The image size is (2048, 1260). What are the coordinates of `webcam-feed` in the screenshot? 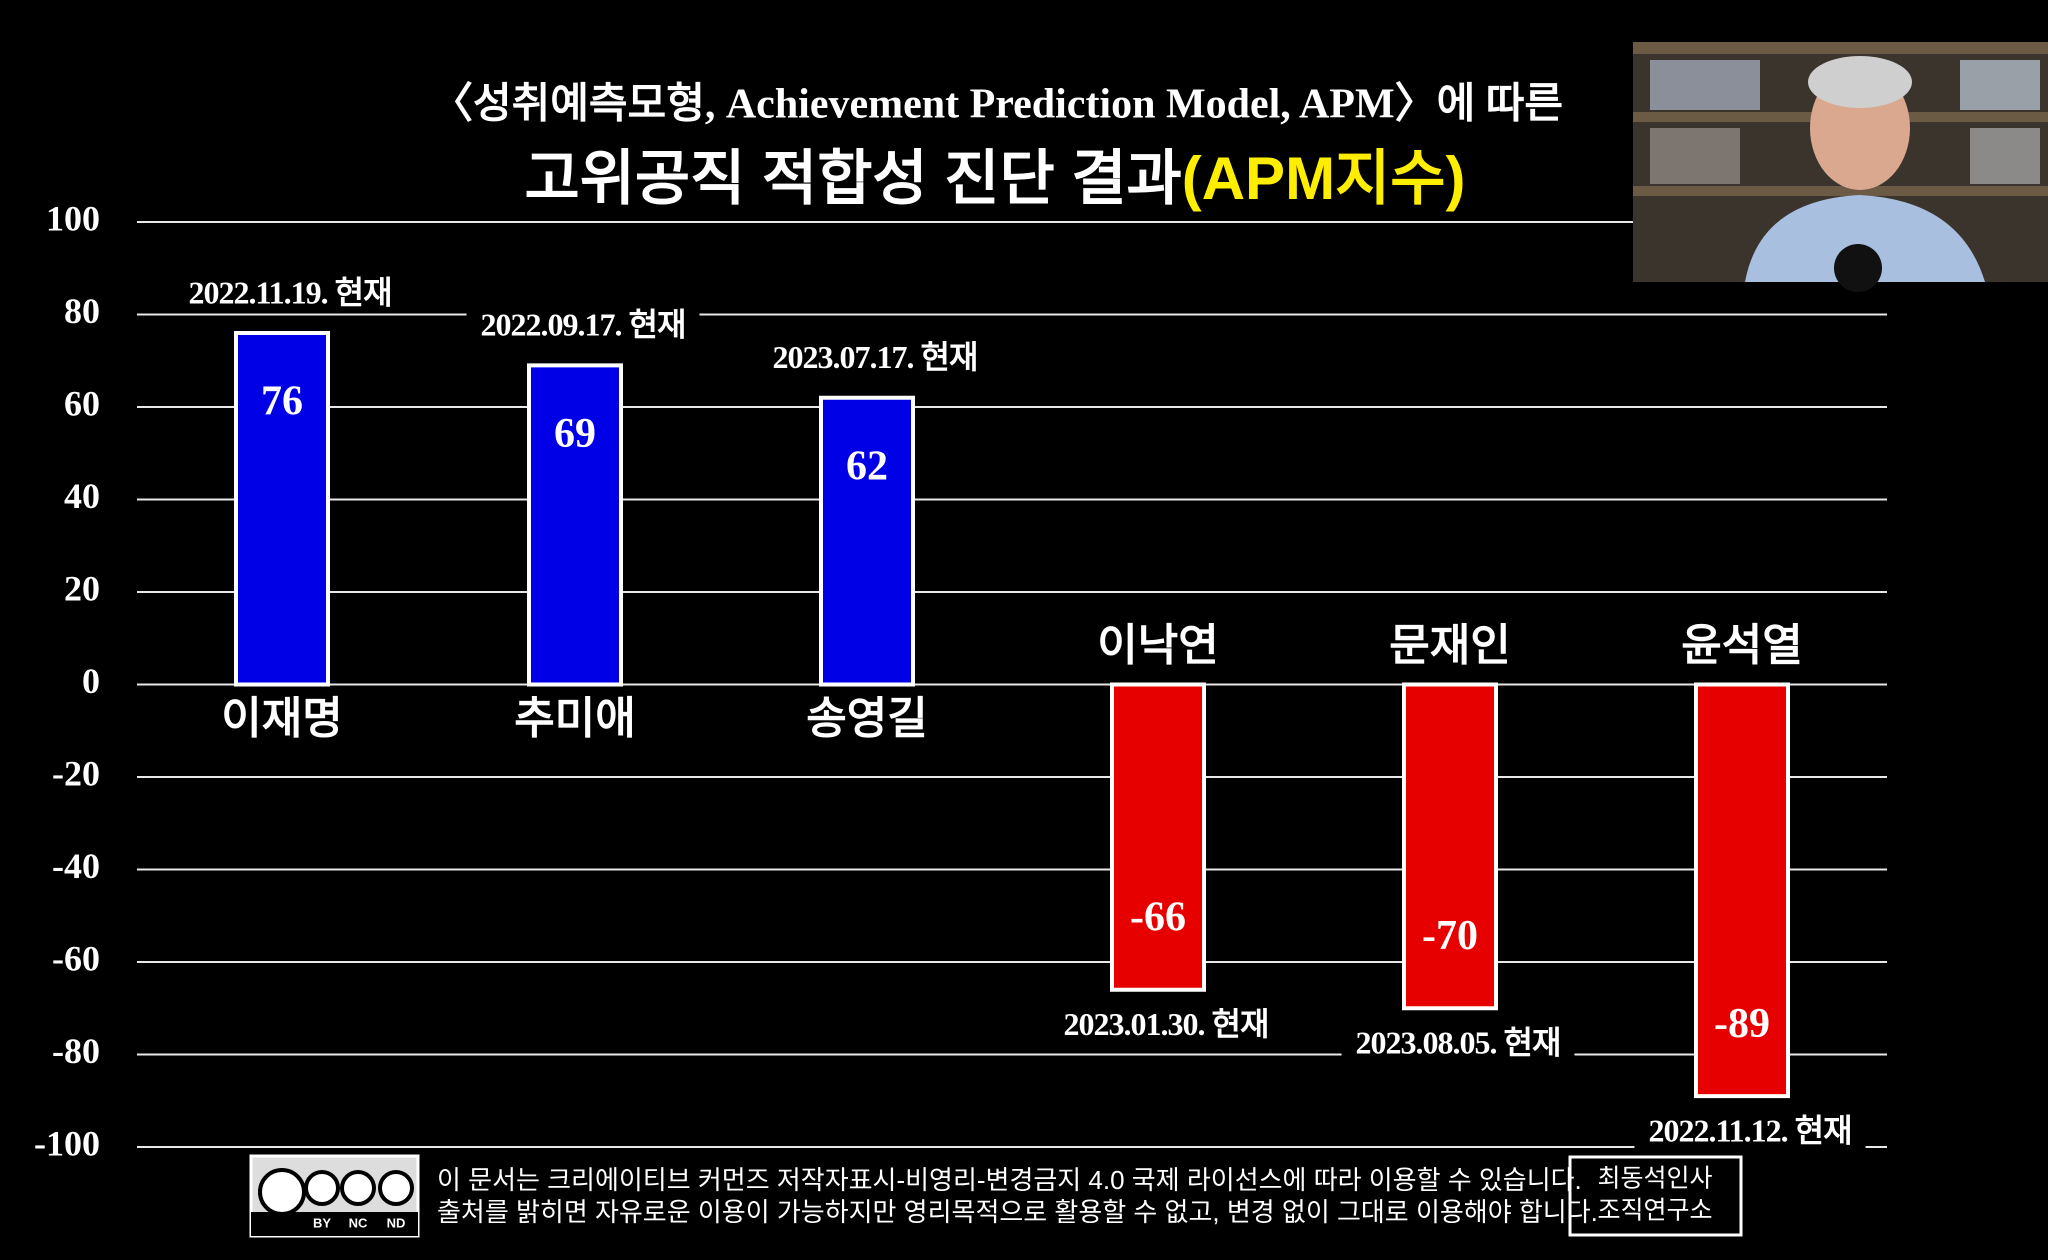 It's located at (1840, 167).